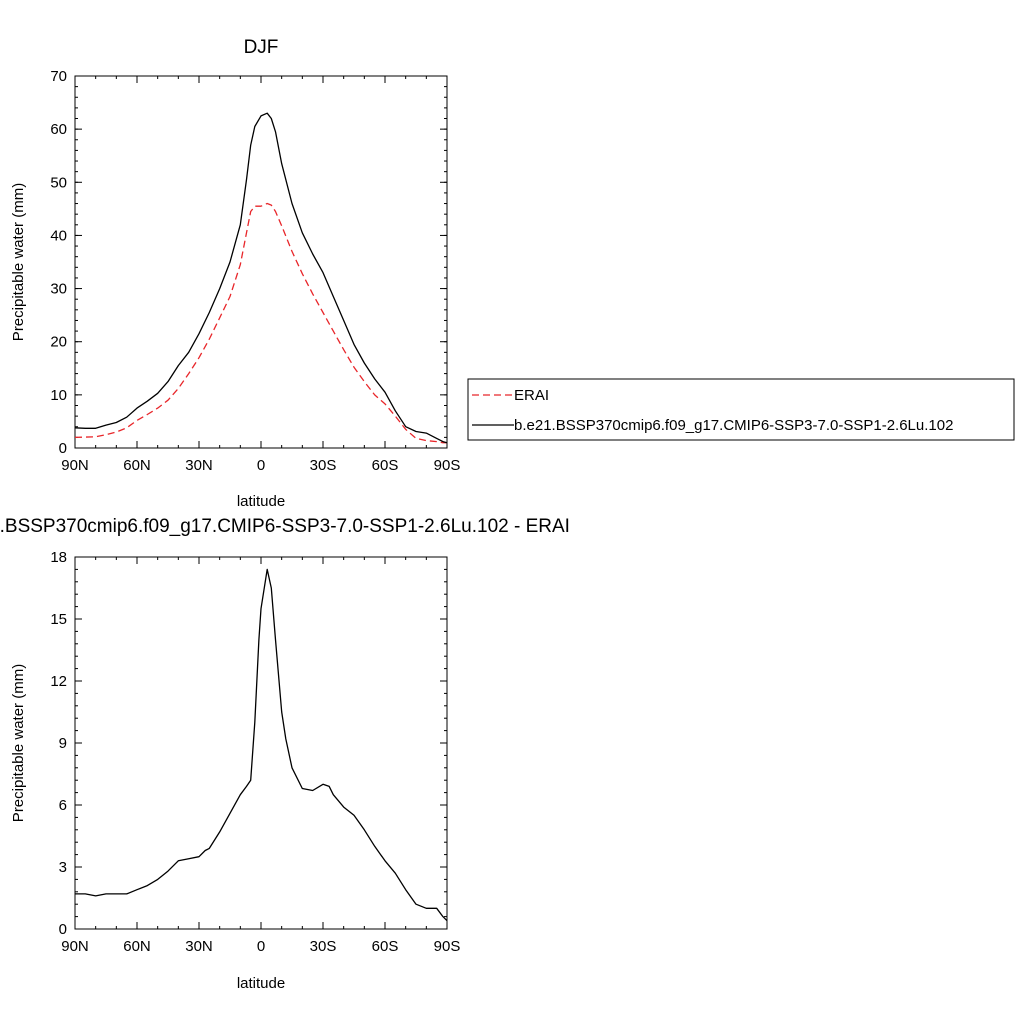 This screenshot has width=1024, height=1024. I want to click on bottom-y-axis-label: Precipitable water (mm), so click(18, 743).